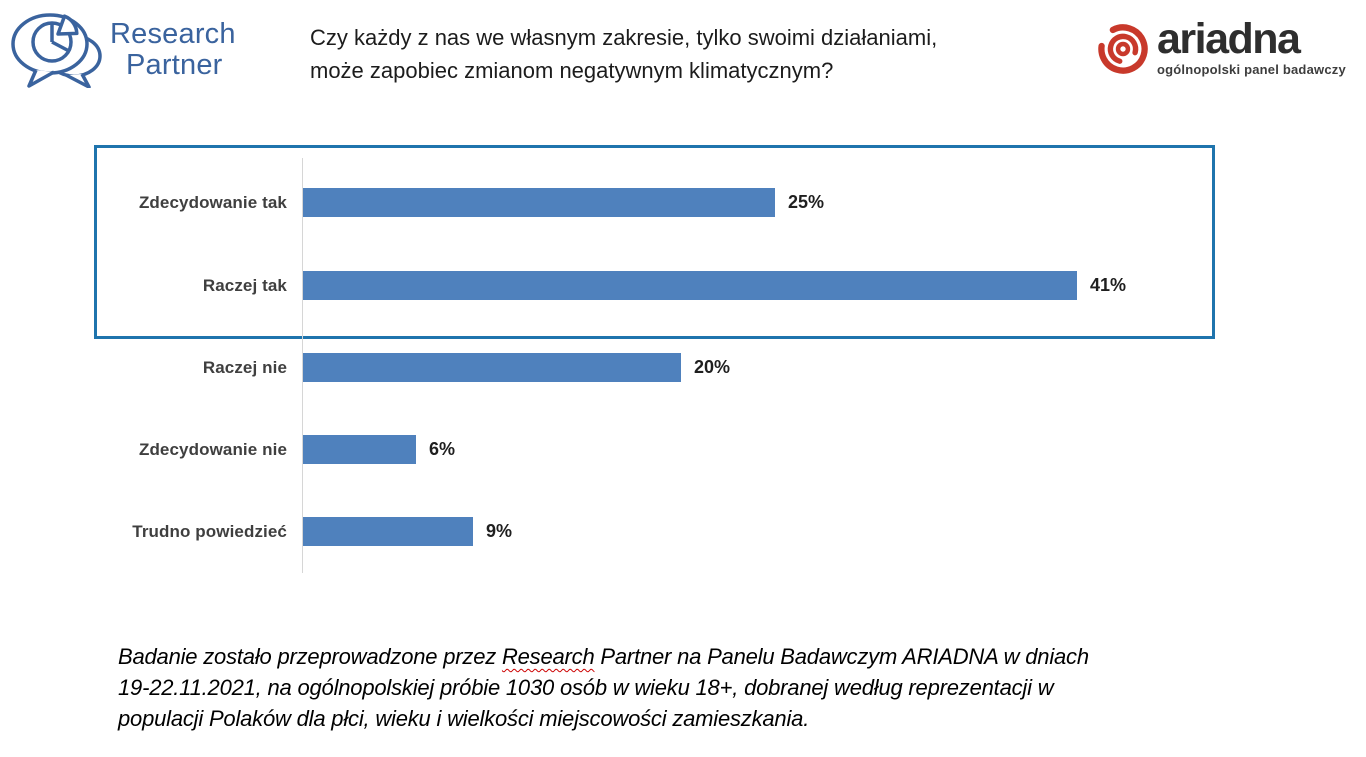  Describe the element at coordinates (1229, 39) in the screenshot. I see `ariadna-wordmark: ariadna` at that location.